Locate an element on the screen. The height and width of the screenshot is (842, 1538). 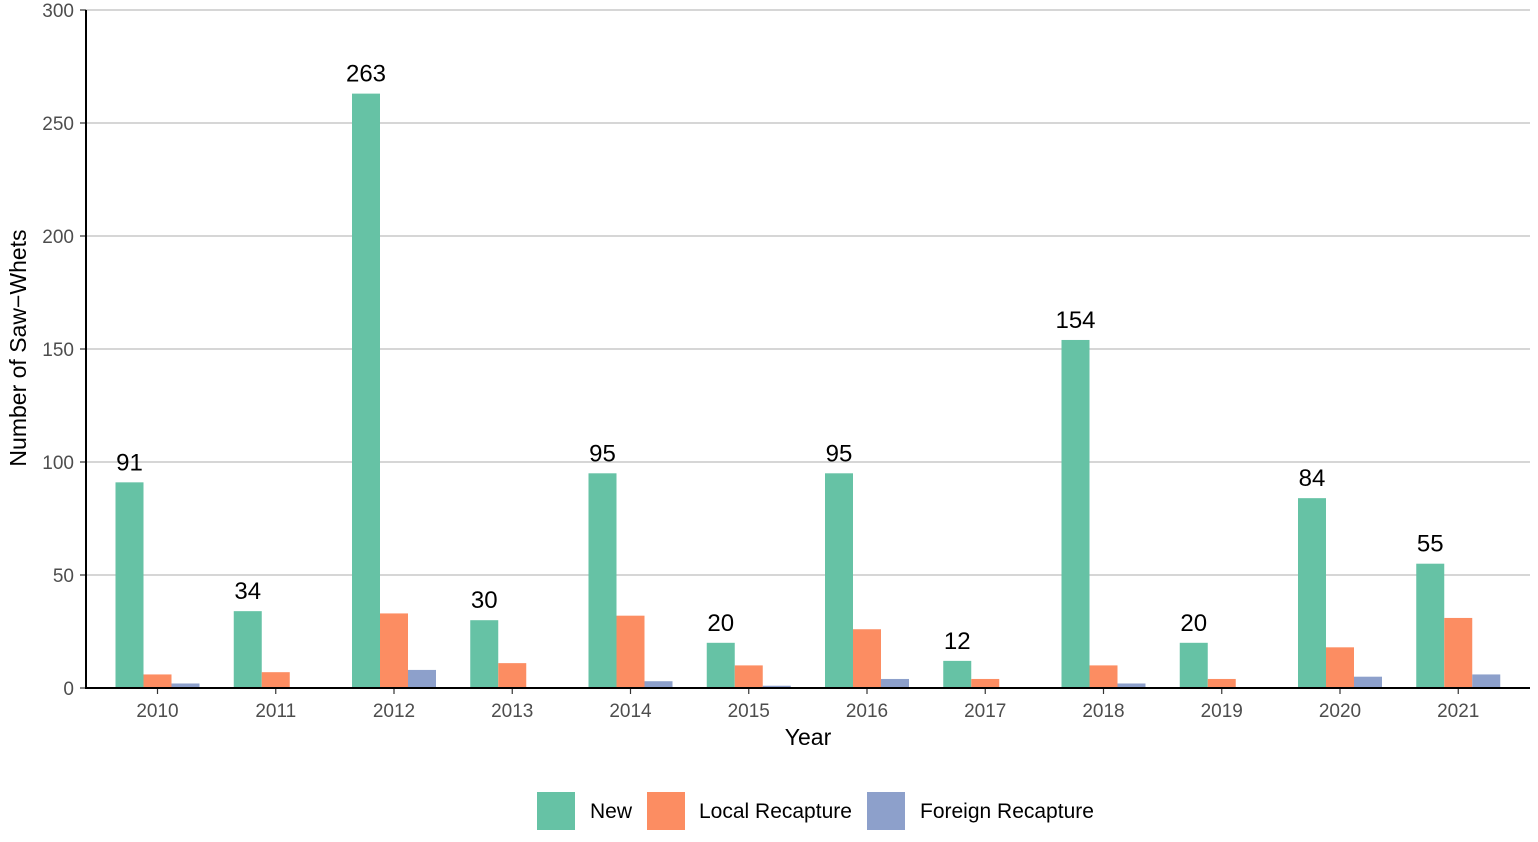
x-tick-label: 2013 is located at coordinates (512, 711).